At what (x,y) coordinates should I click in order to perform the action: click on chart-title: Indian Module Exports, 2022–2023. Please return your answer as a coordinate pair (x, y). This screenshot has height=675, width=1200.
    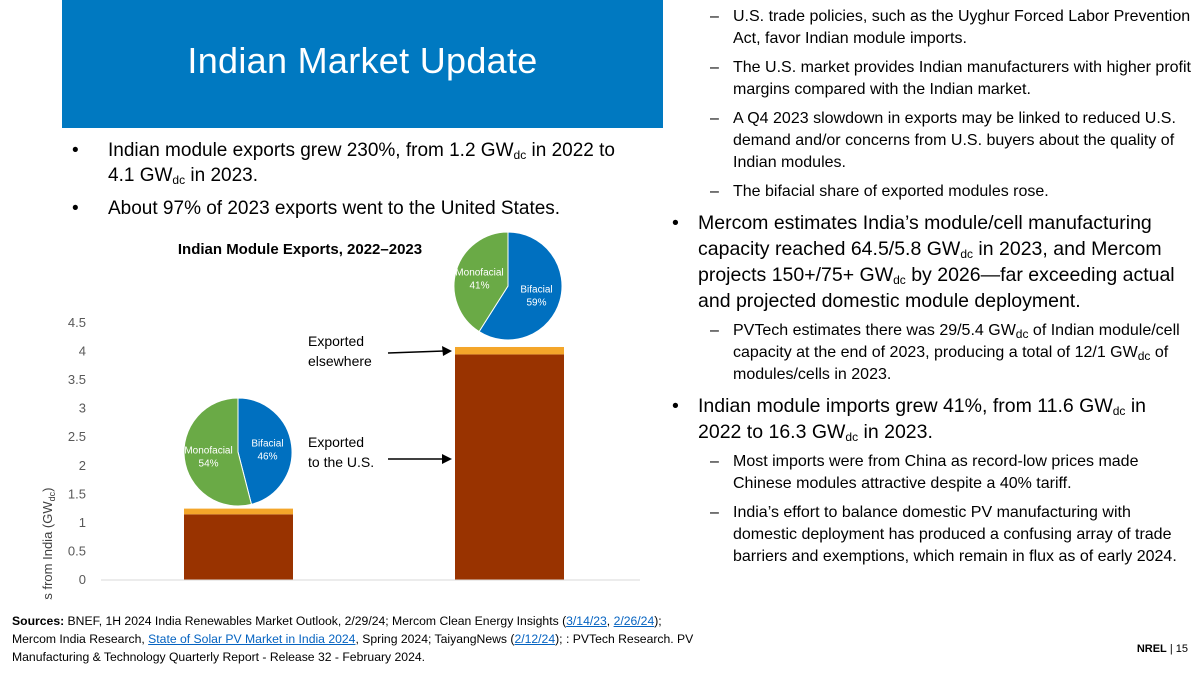
    Looking at the image, I should click on (300, 249).